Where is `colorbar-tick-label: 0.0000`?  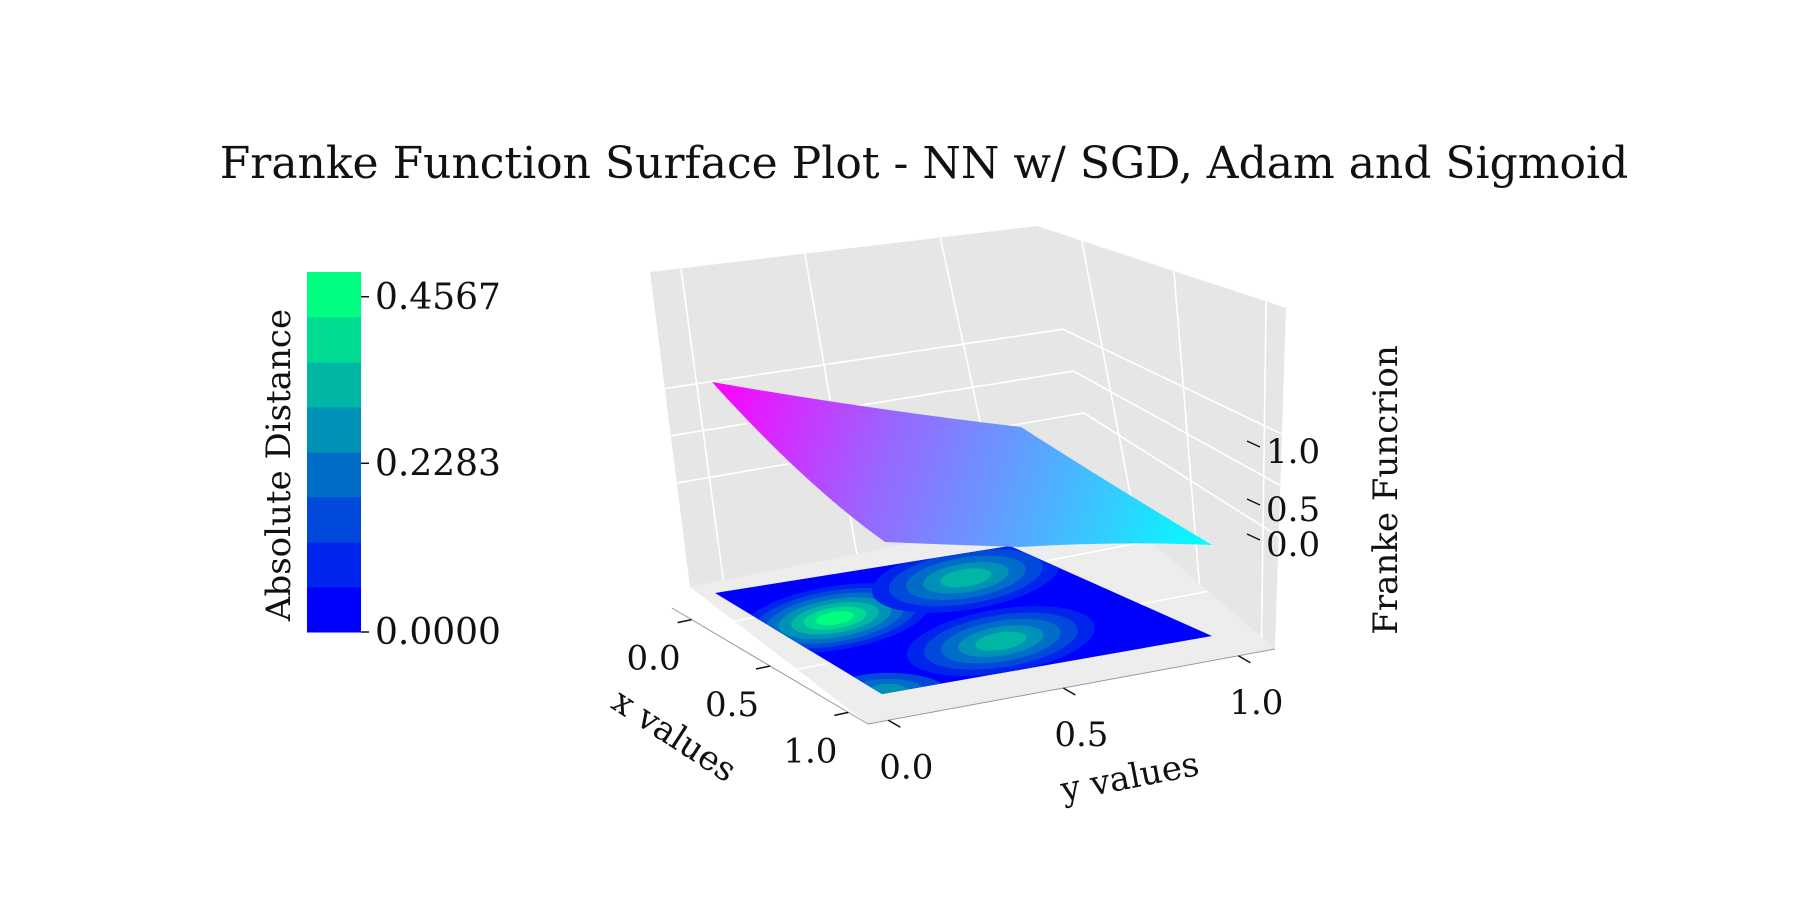
colorbar-tick-label: 0.0000 is located at coordinates (438, 632).